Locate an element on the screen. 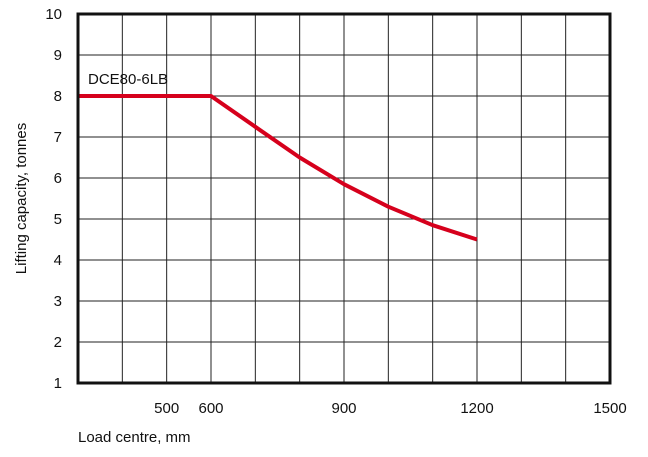 Image resolution: width=648 pixels, height=457 pixels. x-tick-label: 500 is located at coordinates (166, 408).